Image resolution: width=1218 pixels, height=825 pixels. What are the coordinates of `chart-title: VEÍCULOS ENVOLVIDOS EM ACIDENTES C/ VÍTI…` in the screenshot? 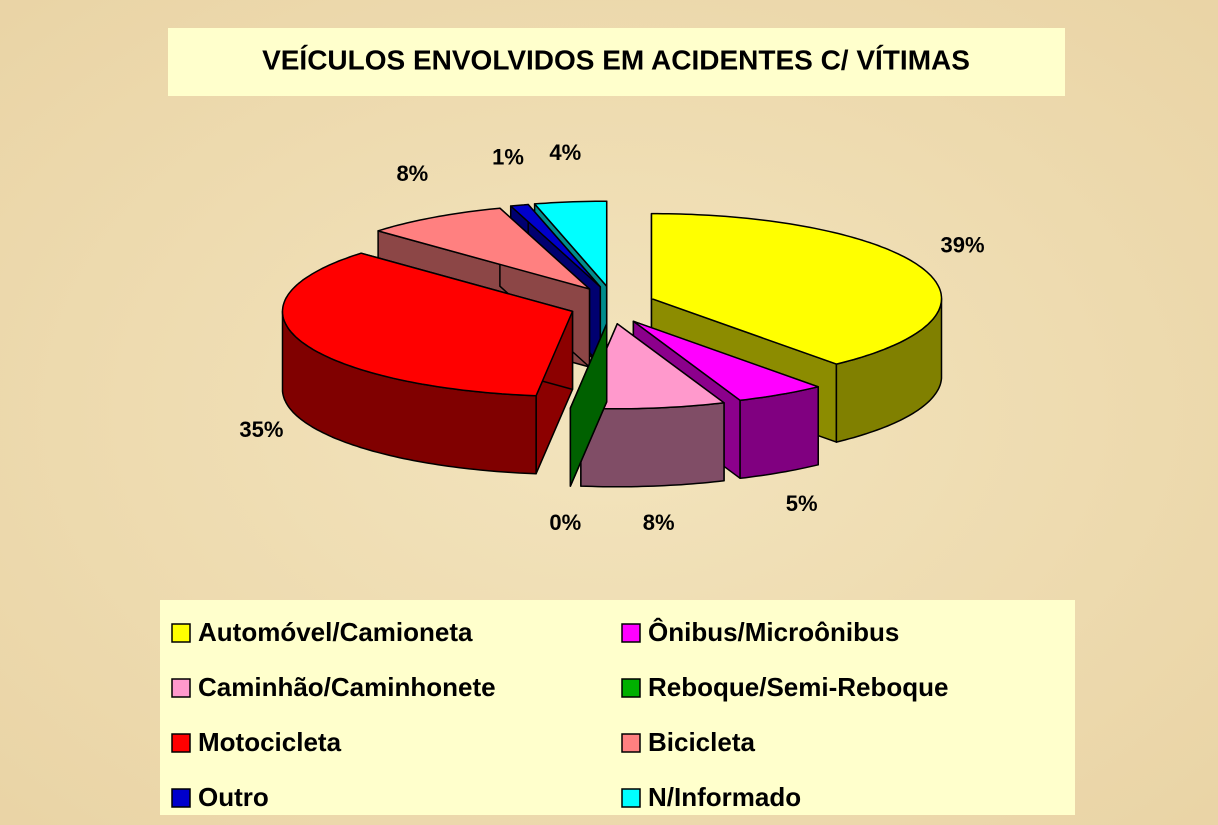 It's located at (616, 59).